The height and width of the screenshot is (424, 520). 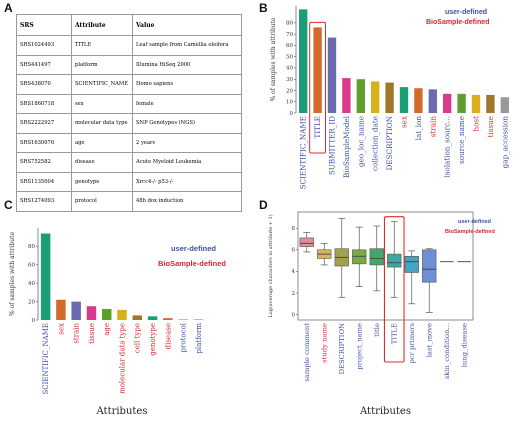 What do you see at coordinates (102, 142) in the screenshot?
I see `table-cell: age` at bounding box center [102, 142].